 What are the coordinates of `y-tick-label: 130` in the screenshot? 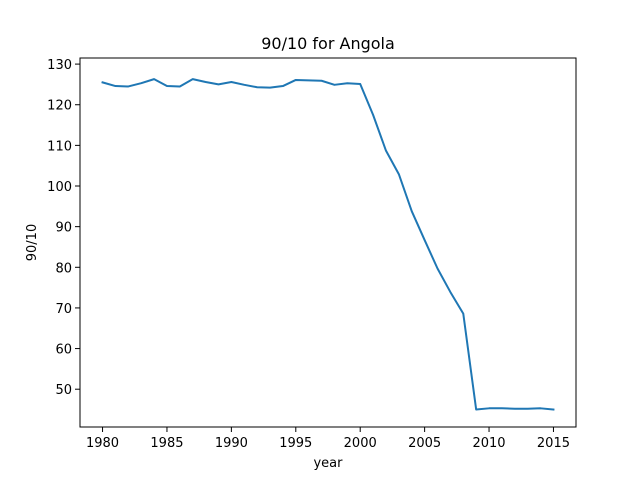 It's located at (59, 65).